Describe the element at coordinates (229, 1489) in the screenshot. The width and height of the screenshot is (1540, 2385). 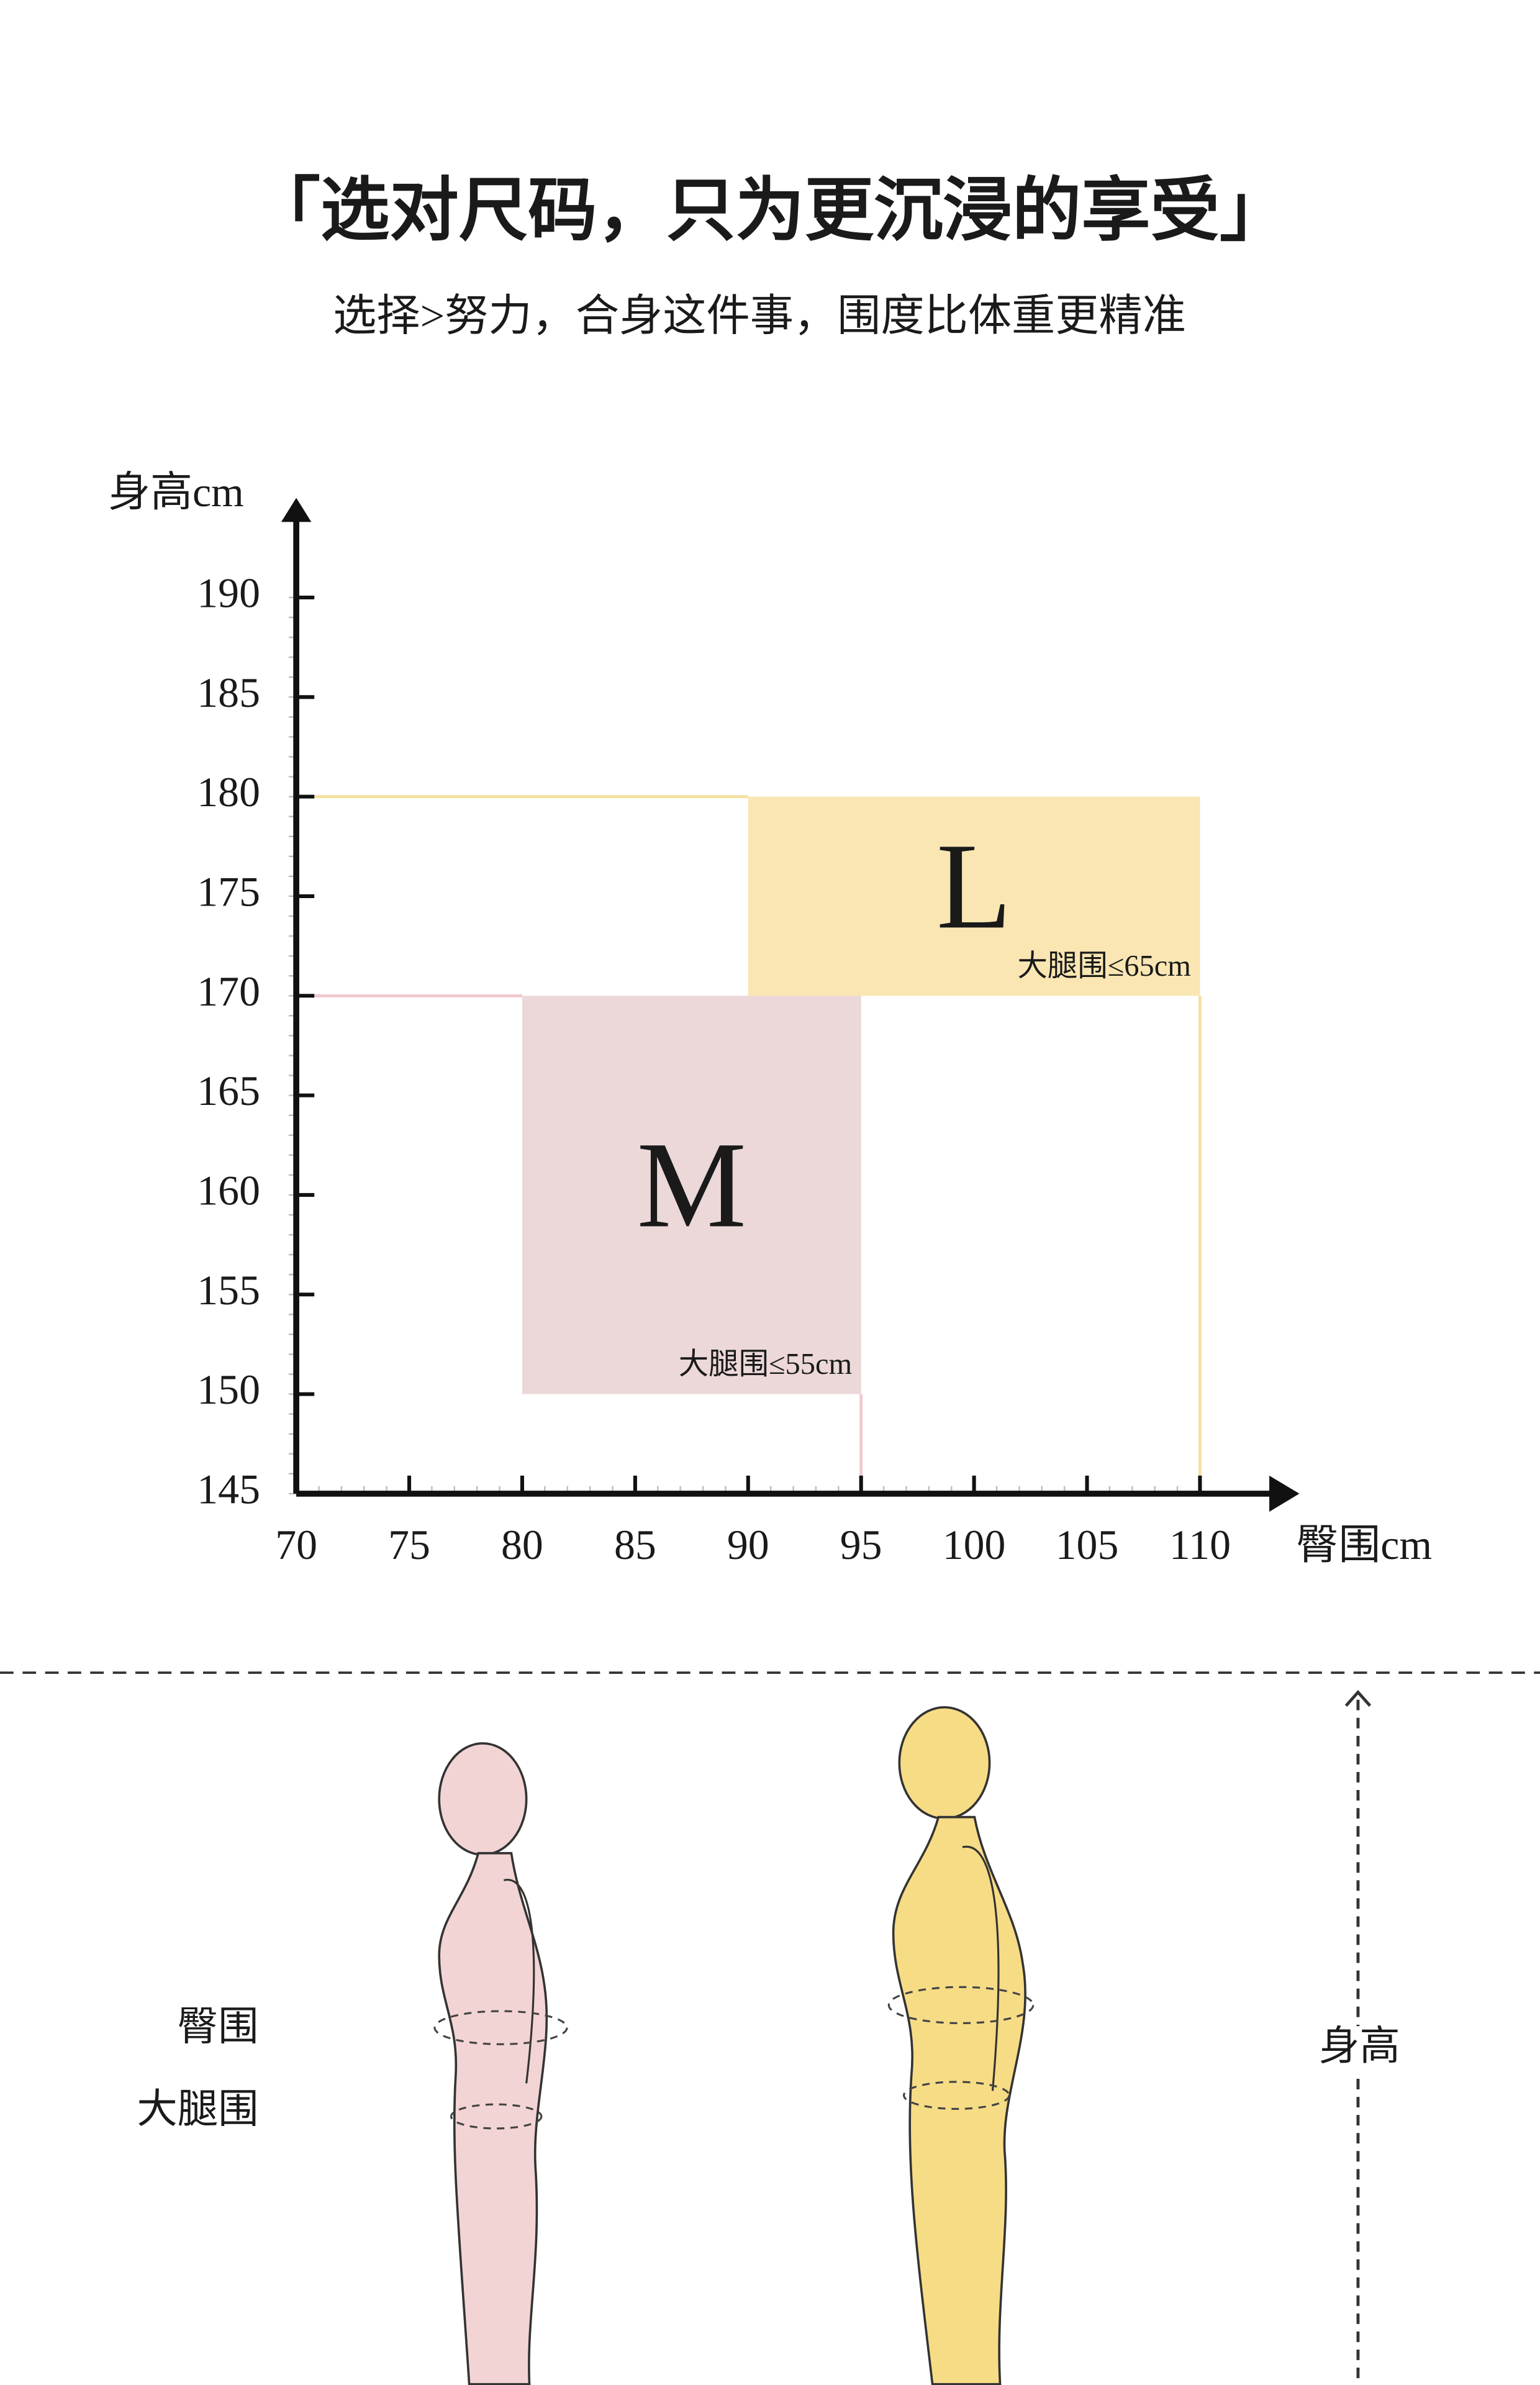
I see `y-tick-label: 145` at that location.